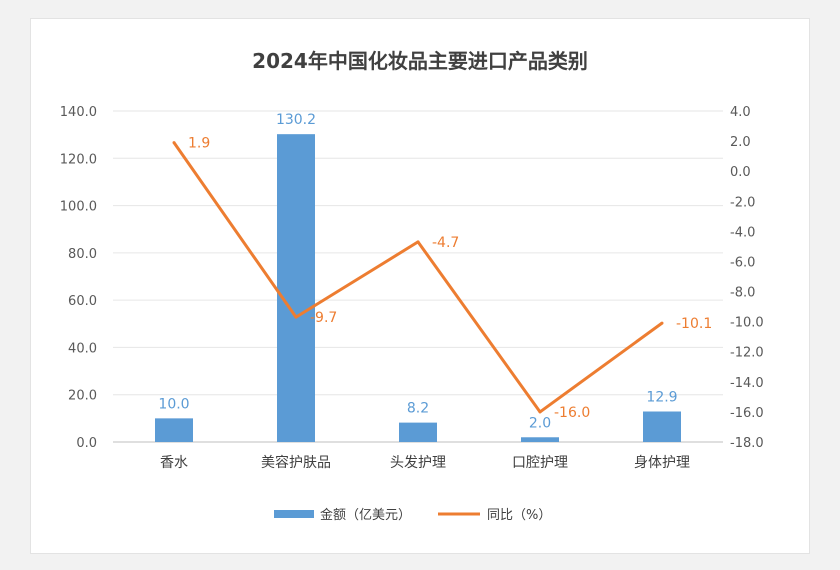  Describe the element at coordinates (540, 463) in the screenshot. I see `category-label: 口腔护理` at that location.